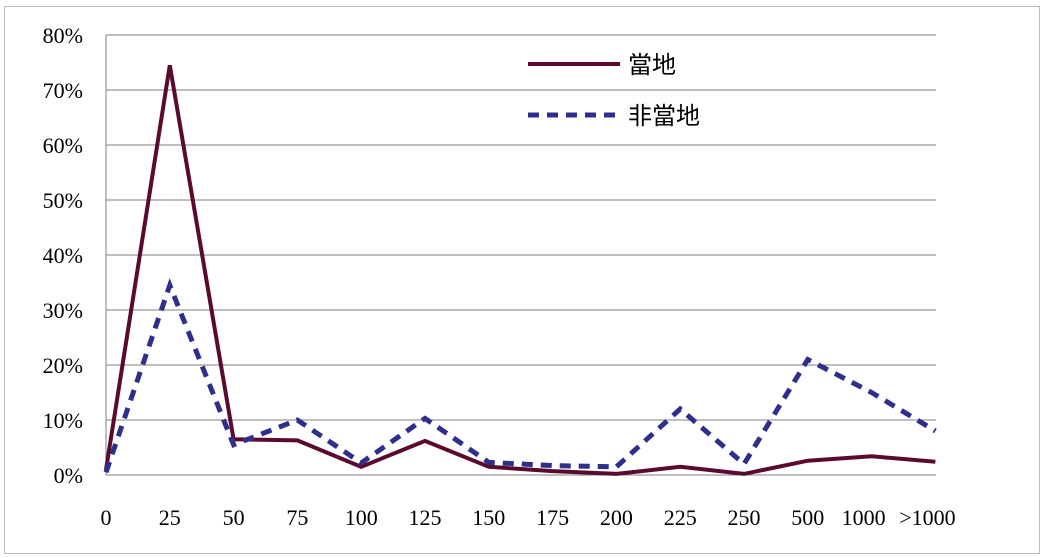 This screenshot has height=558, width=1048. Describe the element at coordinates (63, 310) in the screenshot. I see `y-tick-label: 30%` at that location.